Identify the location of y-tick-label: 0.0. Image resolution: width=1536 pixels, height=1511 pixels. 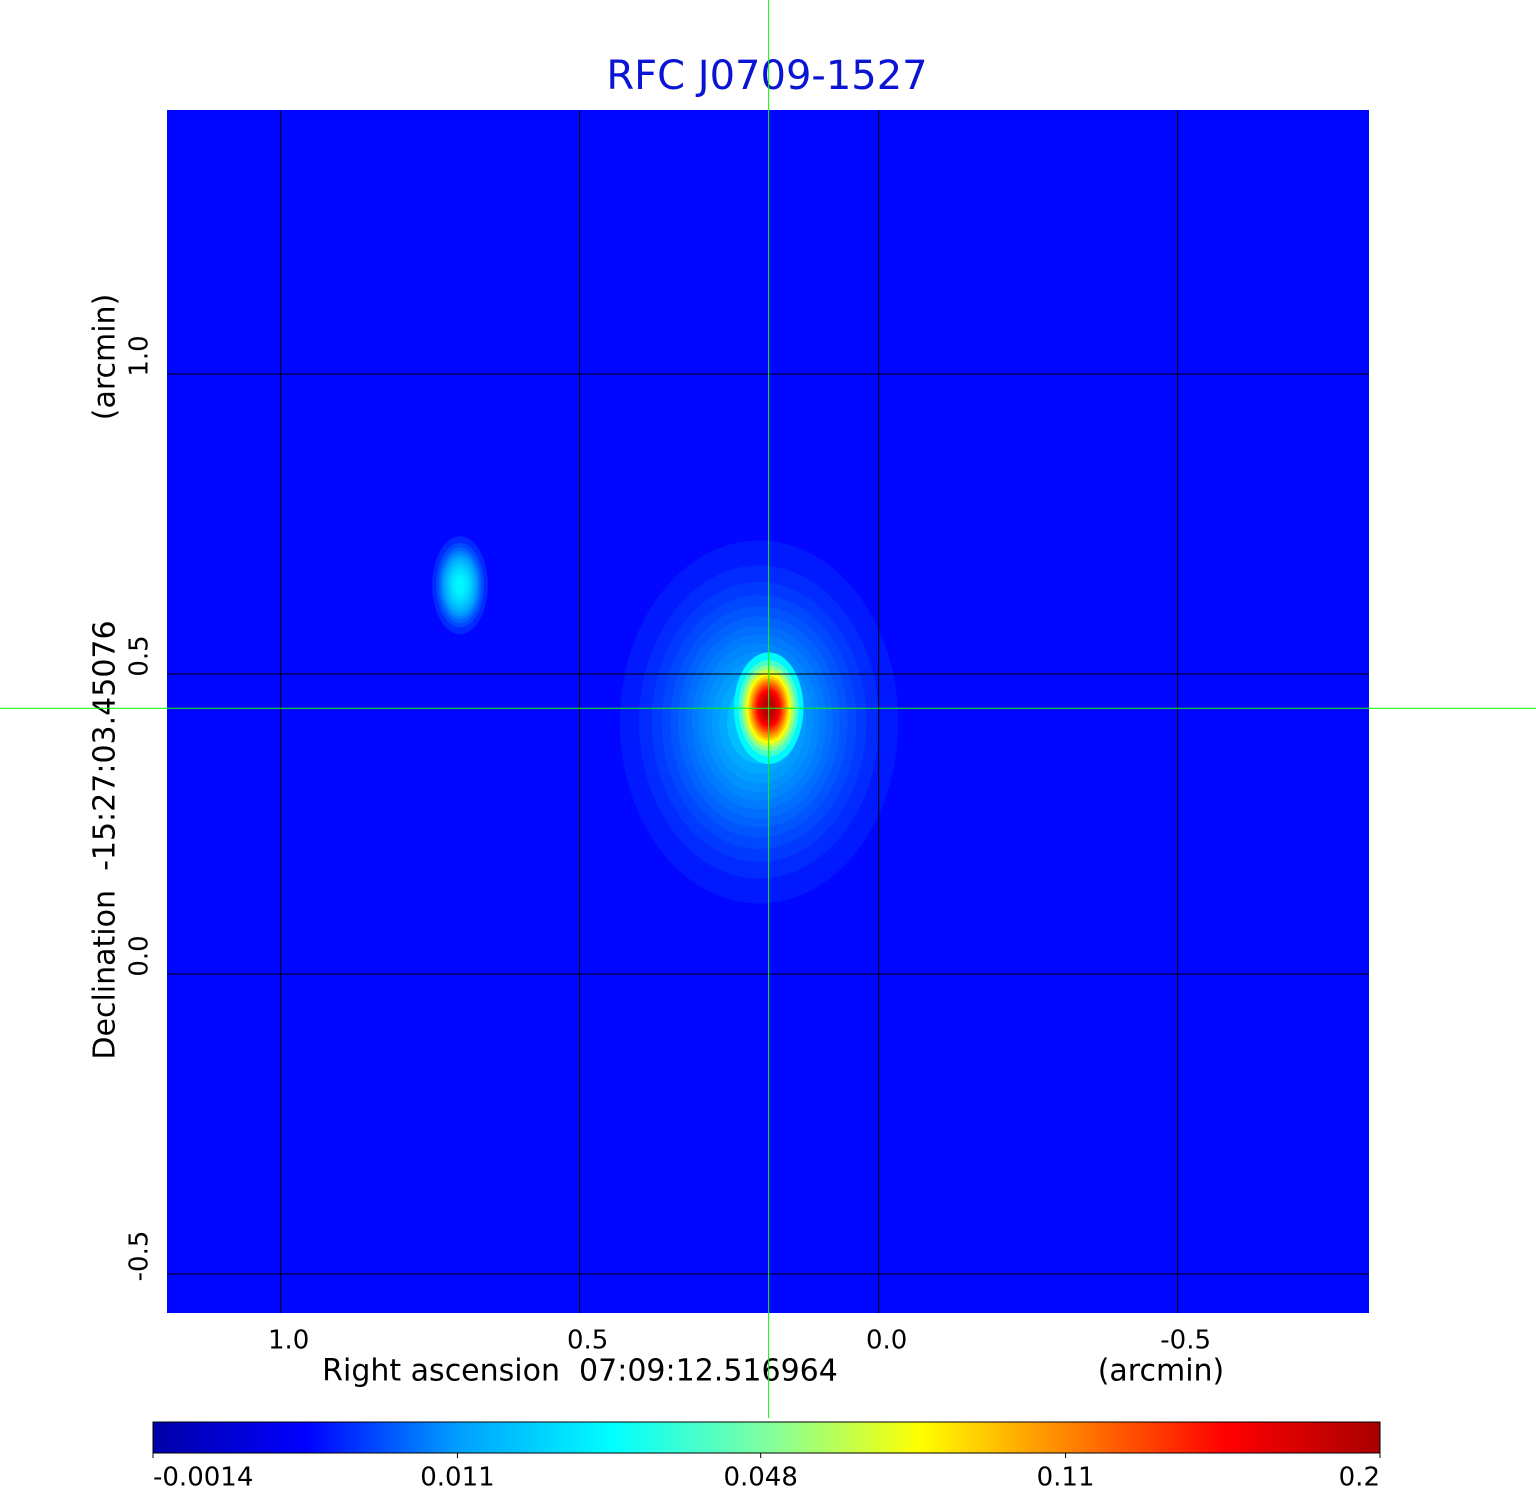
(140, 955).